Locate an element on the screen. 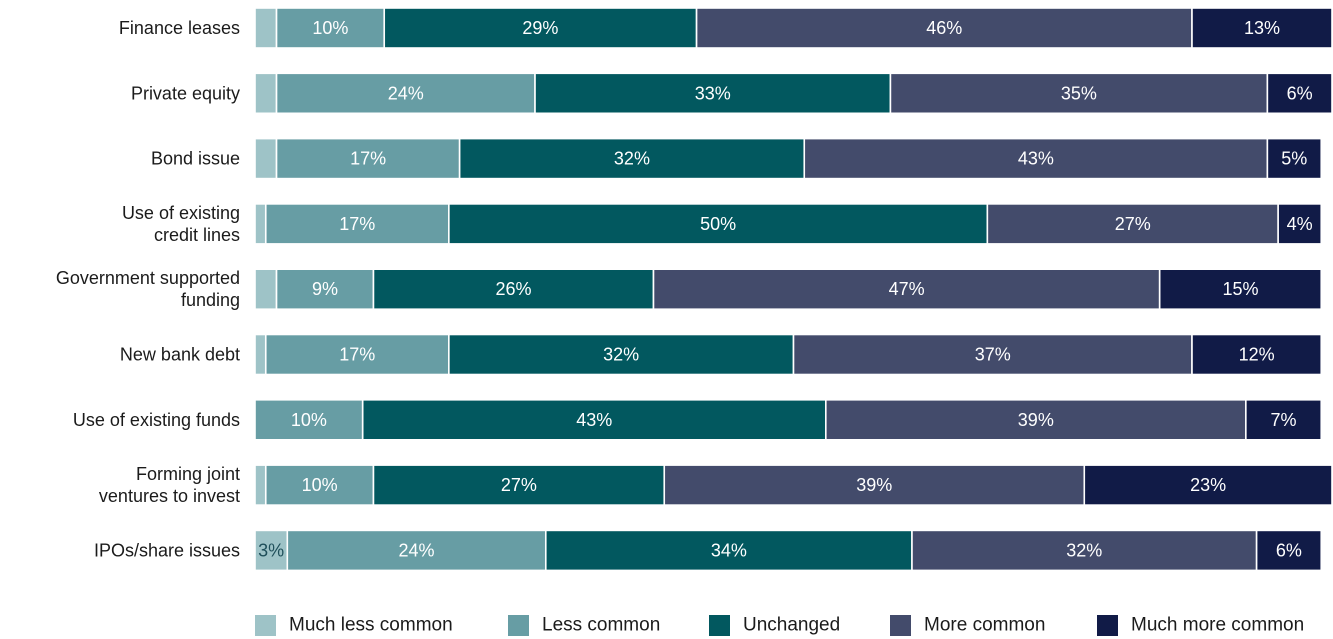 This screenshot has width=1333, height=639. legend-item: Unchanged is located at coordinates (774, 625).